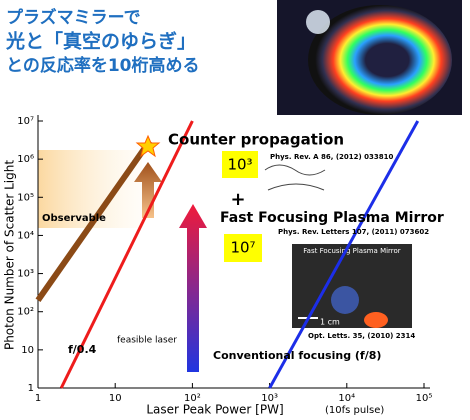  What do you see at coordinates (115, 398) in the screenshot?
I see `x-tick-label: 10` at bounding box center [115, 398].